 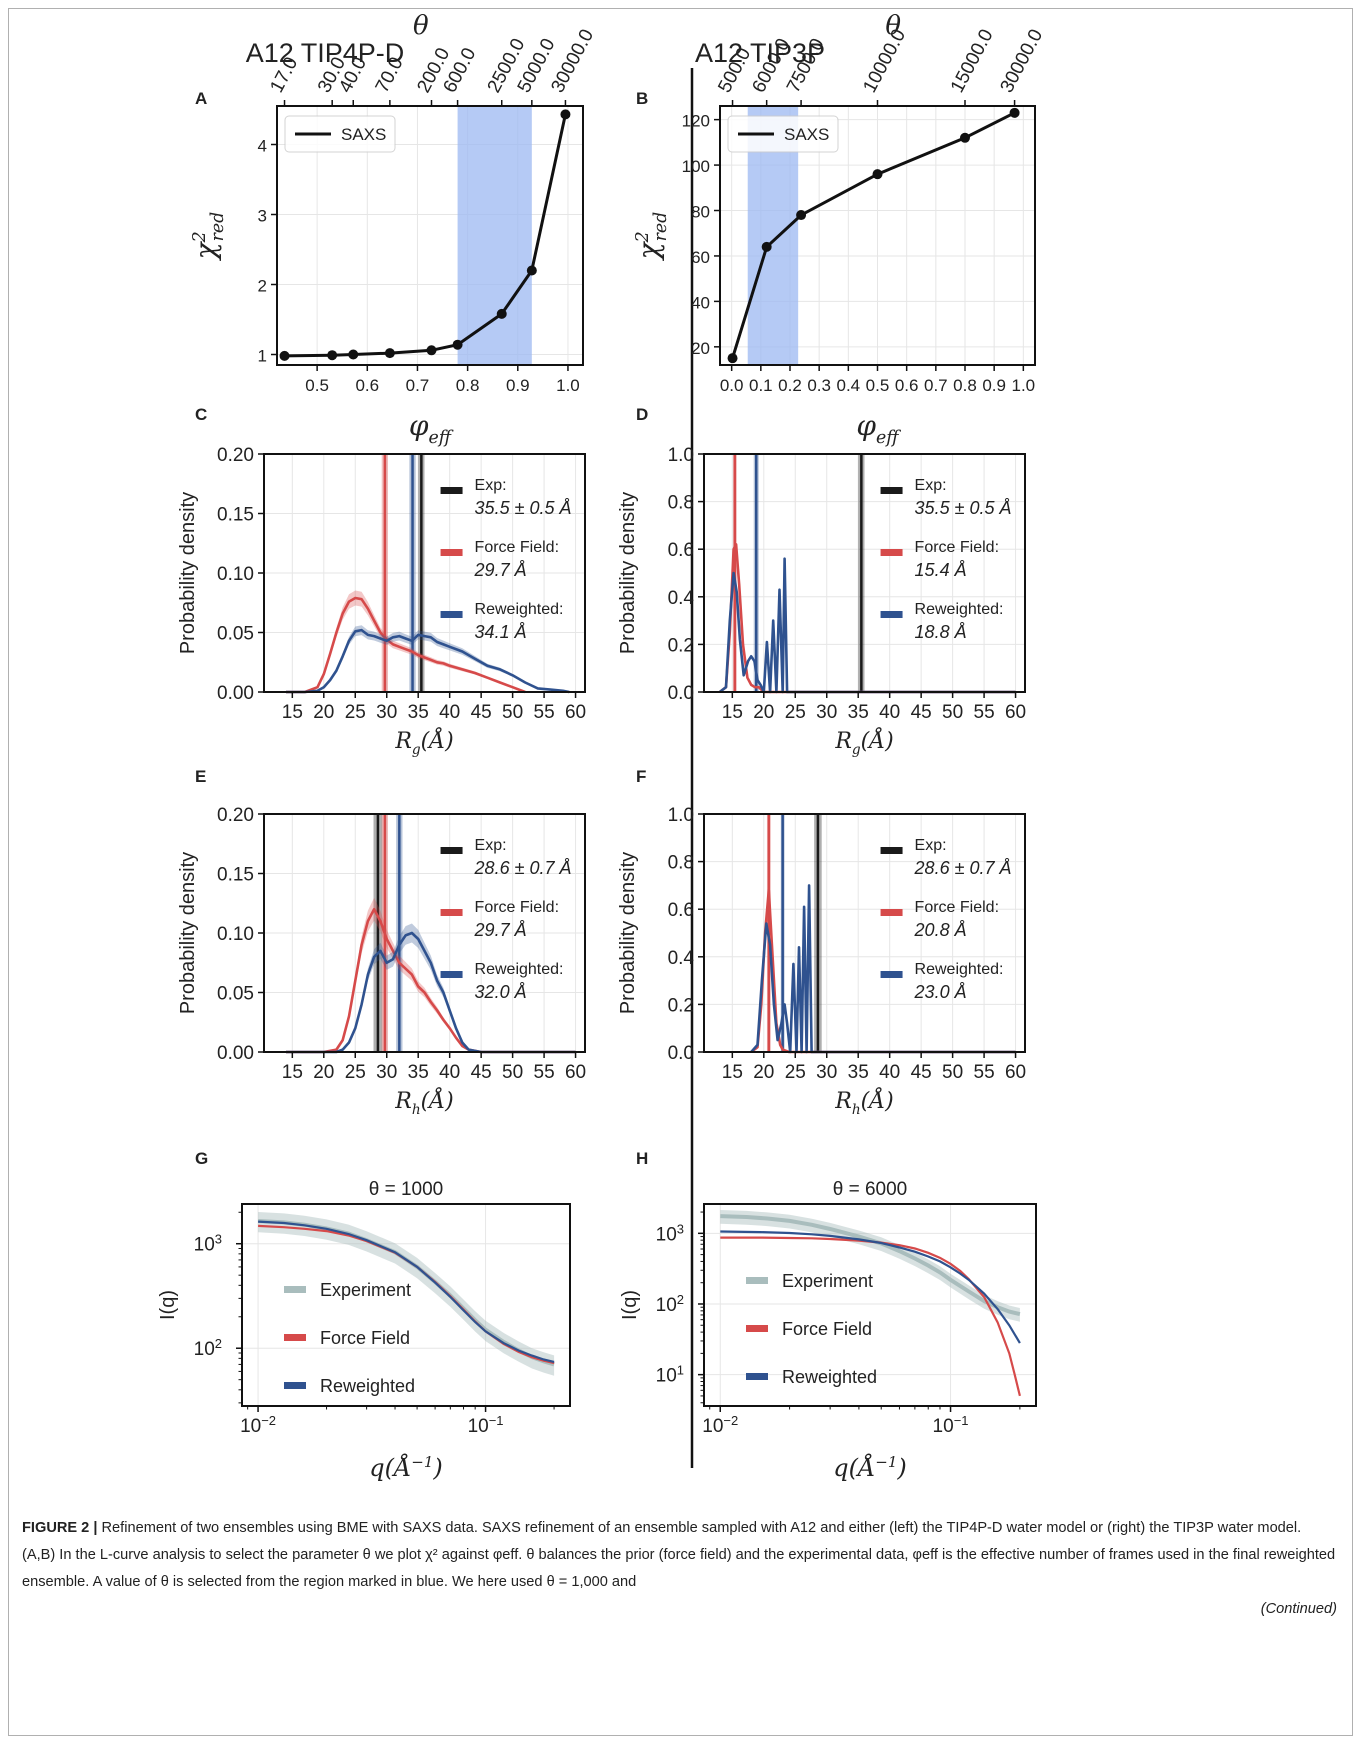 What do you see at coordinates (201, 414) in the screenshot?
I see `panel-letter-c: C` at bounding box center [201, 414].